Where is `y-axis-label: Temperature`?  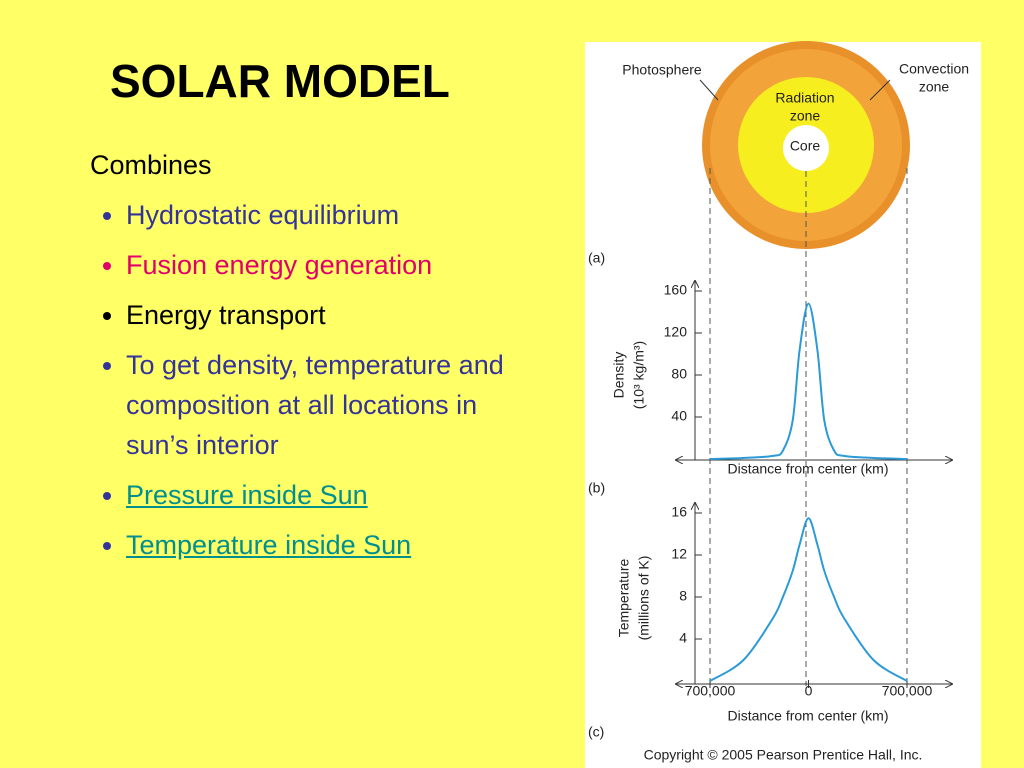
y-axis-label: Temperature is located at coordinates (624, 597).